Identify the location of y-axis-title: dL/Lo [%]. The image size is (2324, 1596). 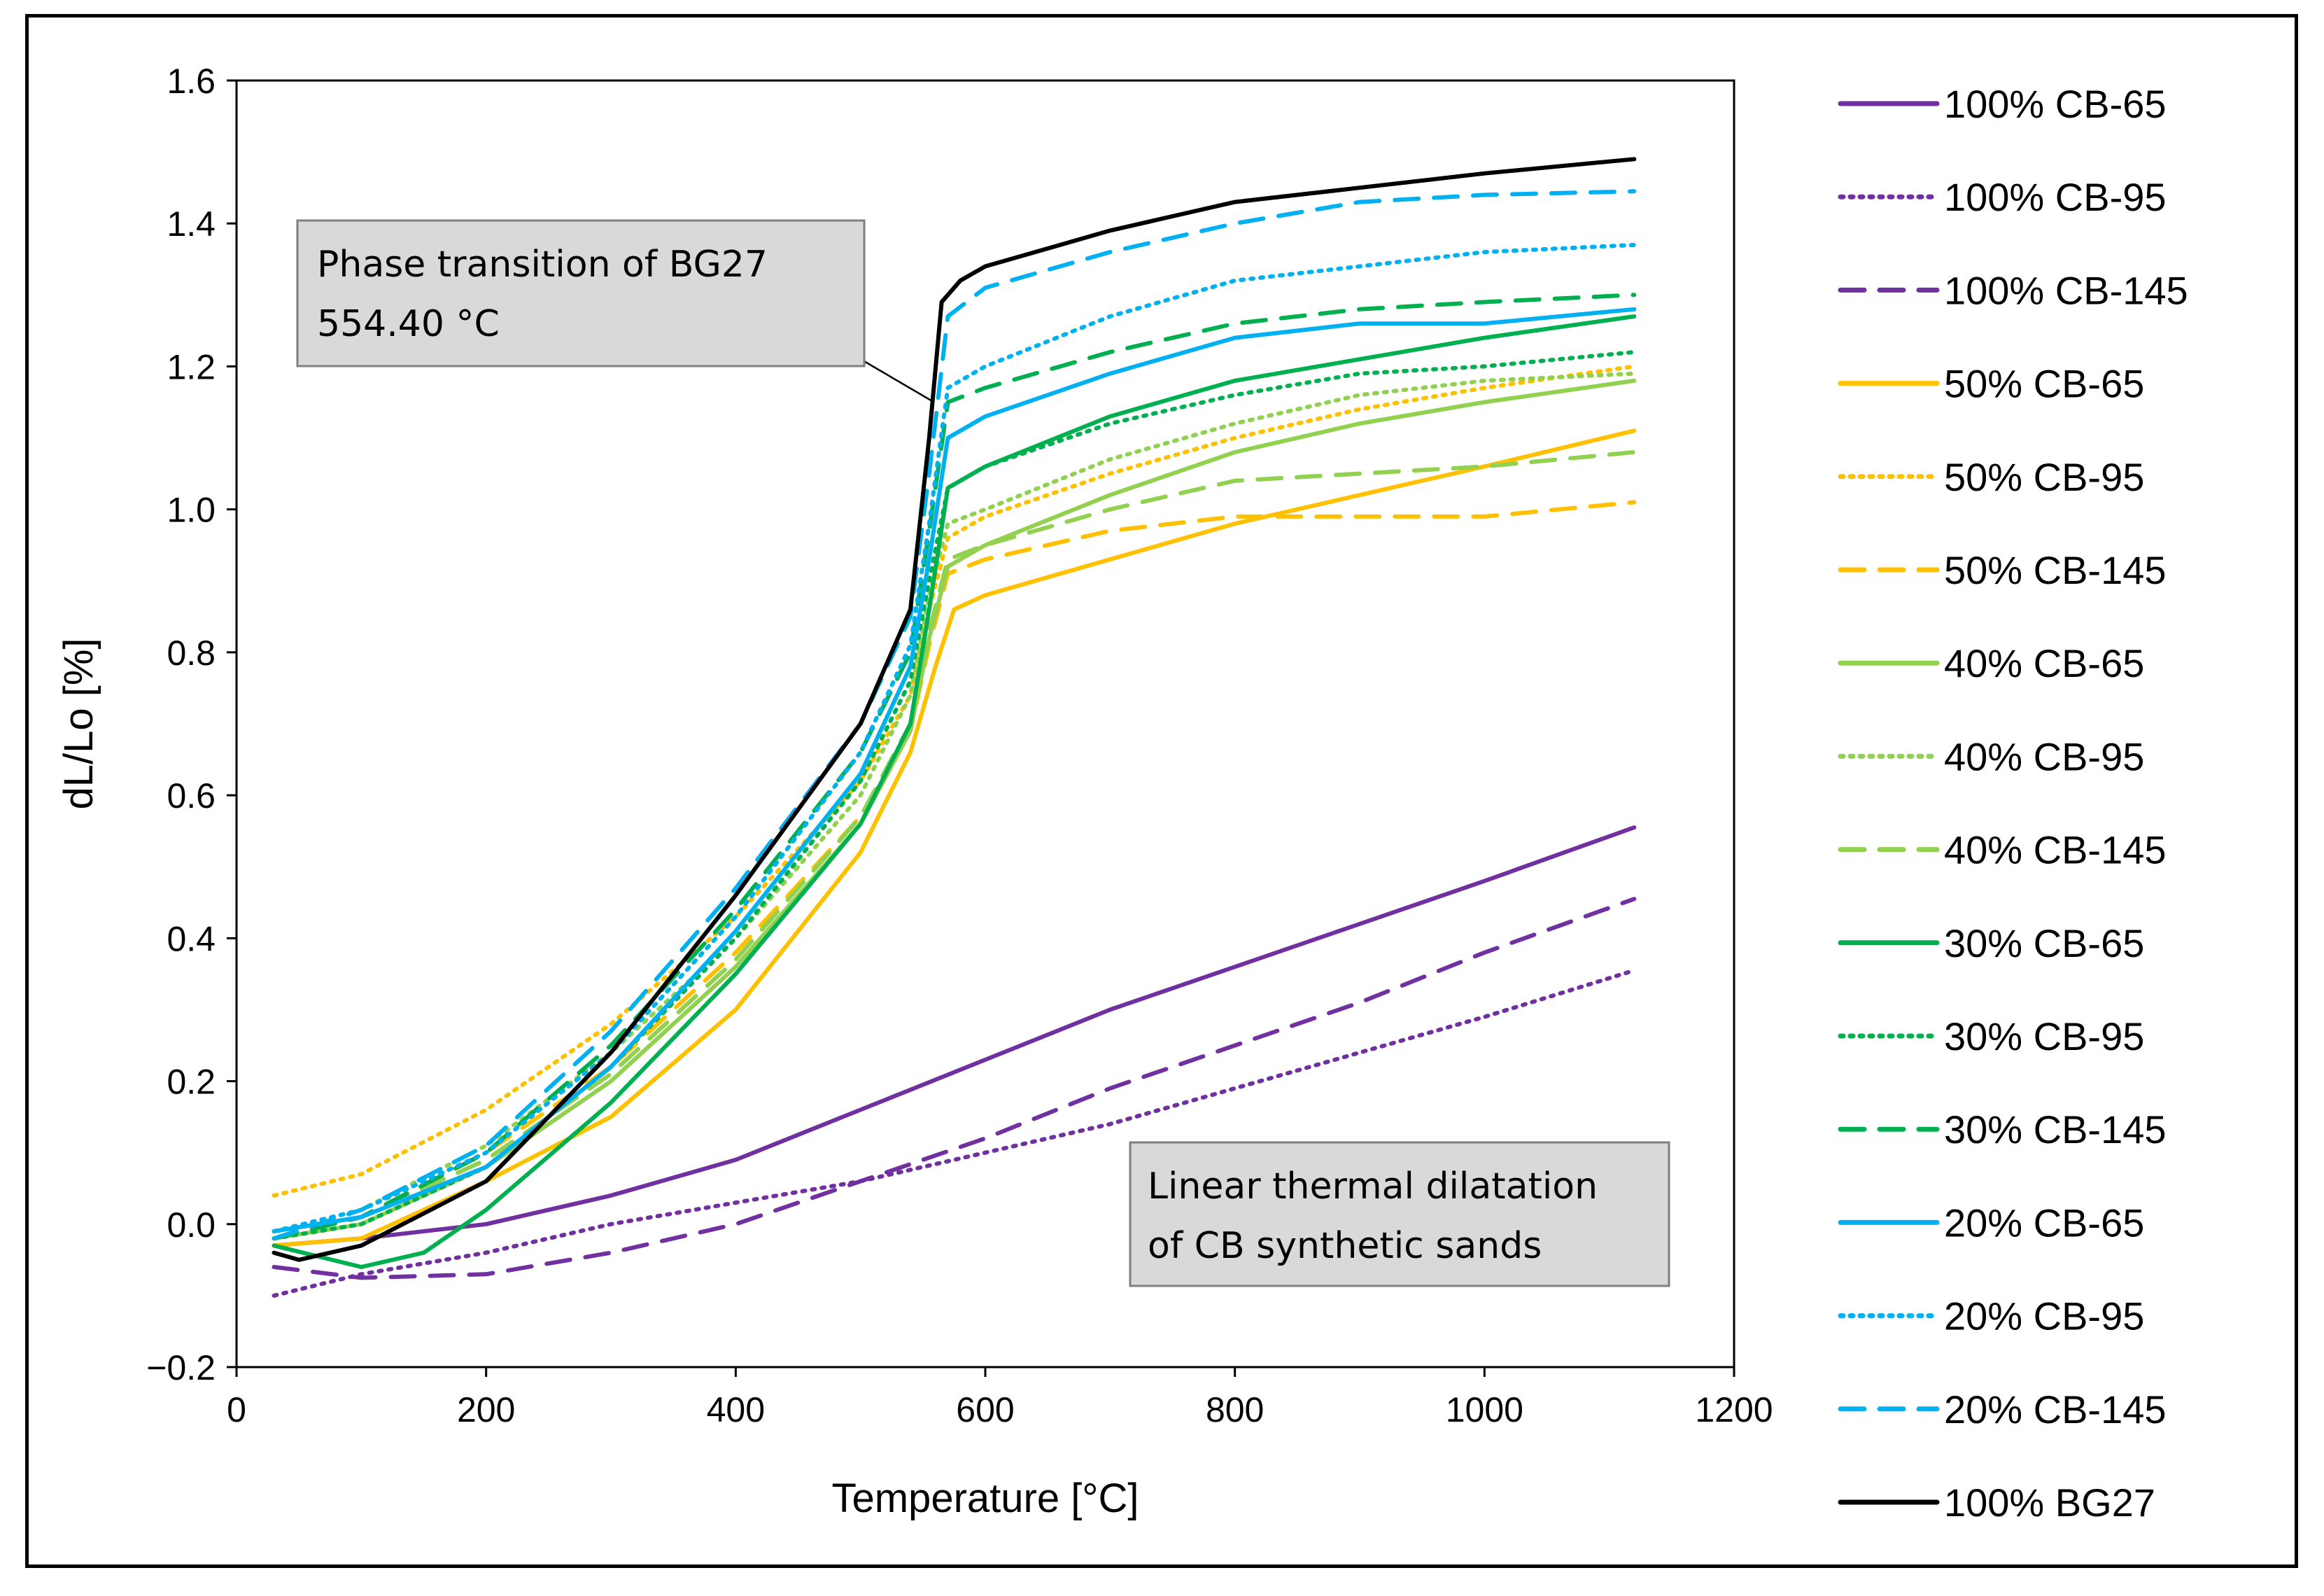
(78, 723).